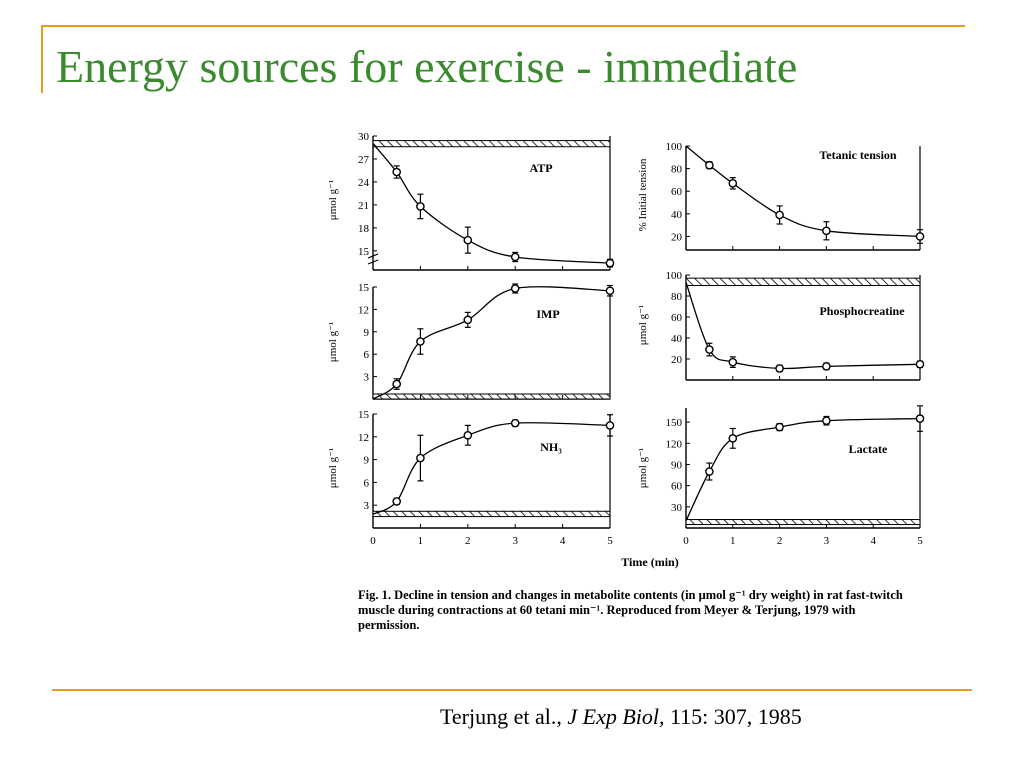  Describe the element at coordinates (363, 310) in the screenshot. I see `imp-y-tick-label: 12` at that location.